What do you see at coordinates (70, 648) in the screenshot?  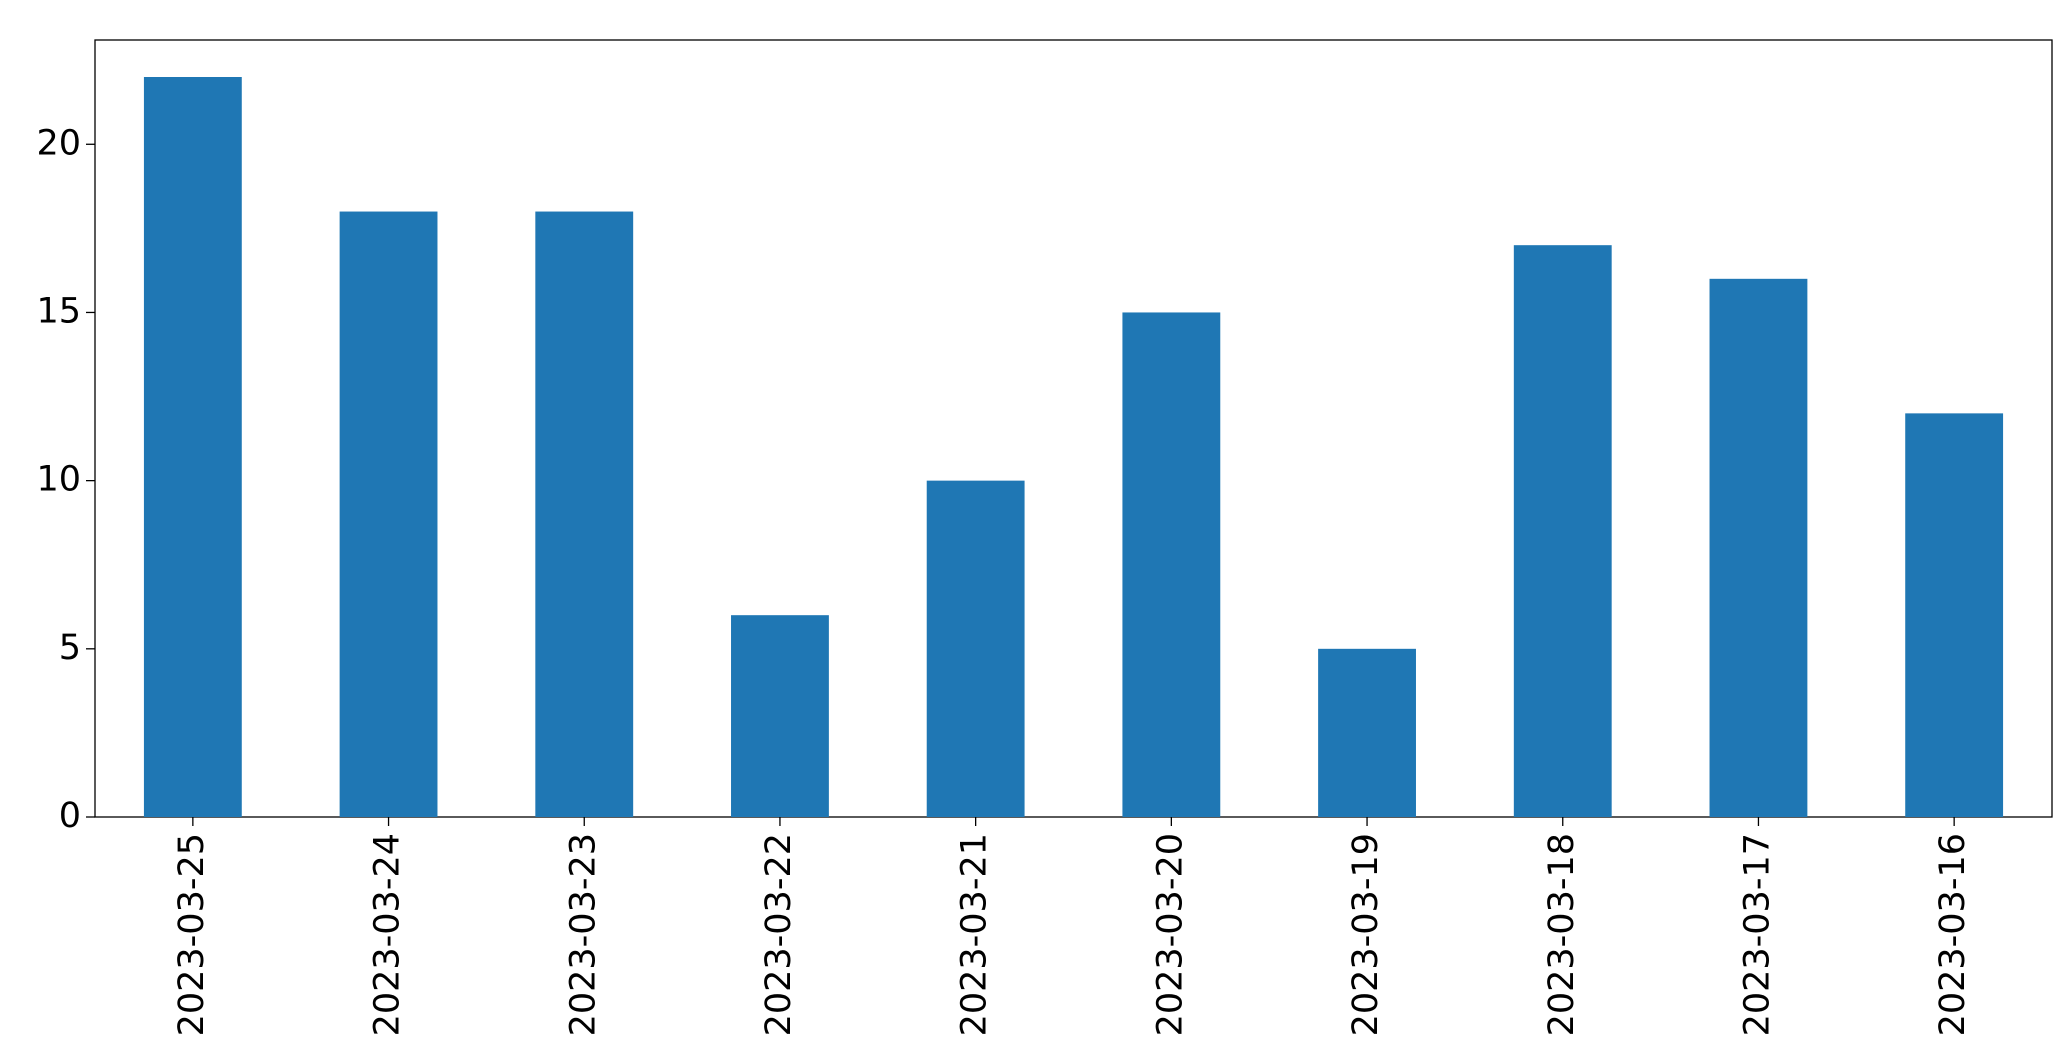 I see `y-tick-label: 5` at bounding box center [70, 648].